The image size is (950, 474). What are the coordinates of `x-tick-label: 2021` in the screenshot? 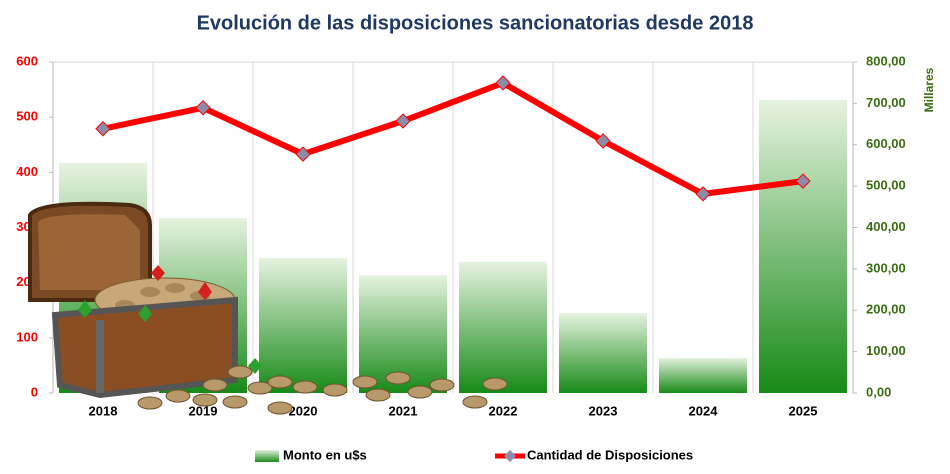 It's located at (403, 410).